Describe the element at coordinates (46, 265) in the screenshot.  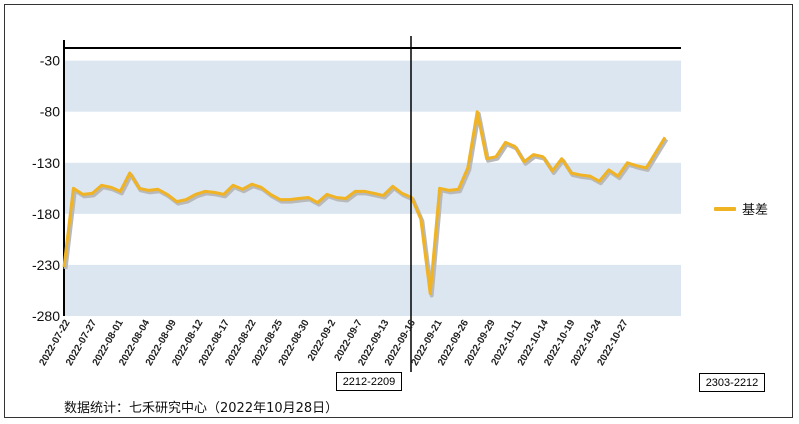
I see `y-tick-label: -230` at that location.